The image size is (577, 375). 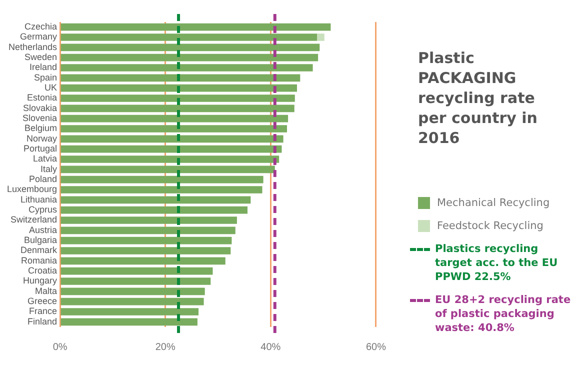 I want to click on x-tick-label: 0%, so click(x=60, y=347).